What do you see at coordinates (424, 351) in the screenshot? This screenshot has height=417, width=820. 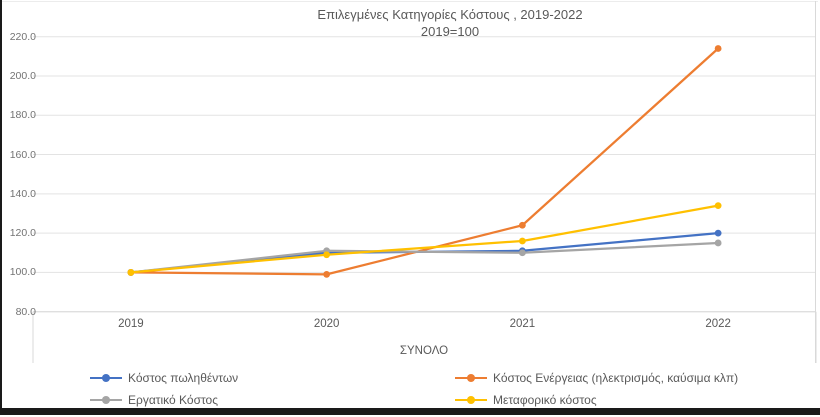 I see `x-axis-field-label: ΣΥΝΟΛΟ` at bounding box center [424, 351].